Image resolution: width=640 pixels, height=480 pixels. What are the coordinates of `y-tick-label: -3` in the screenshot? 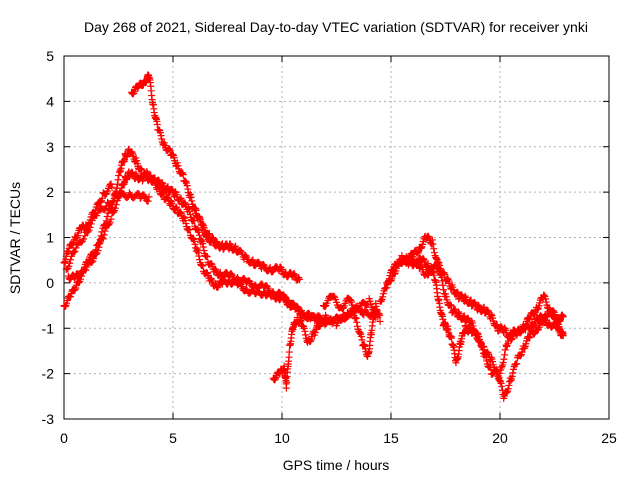 It's located at (48, 419).